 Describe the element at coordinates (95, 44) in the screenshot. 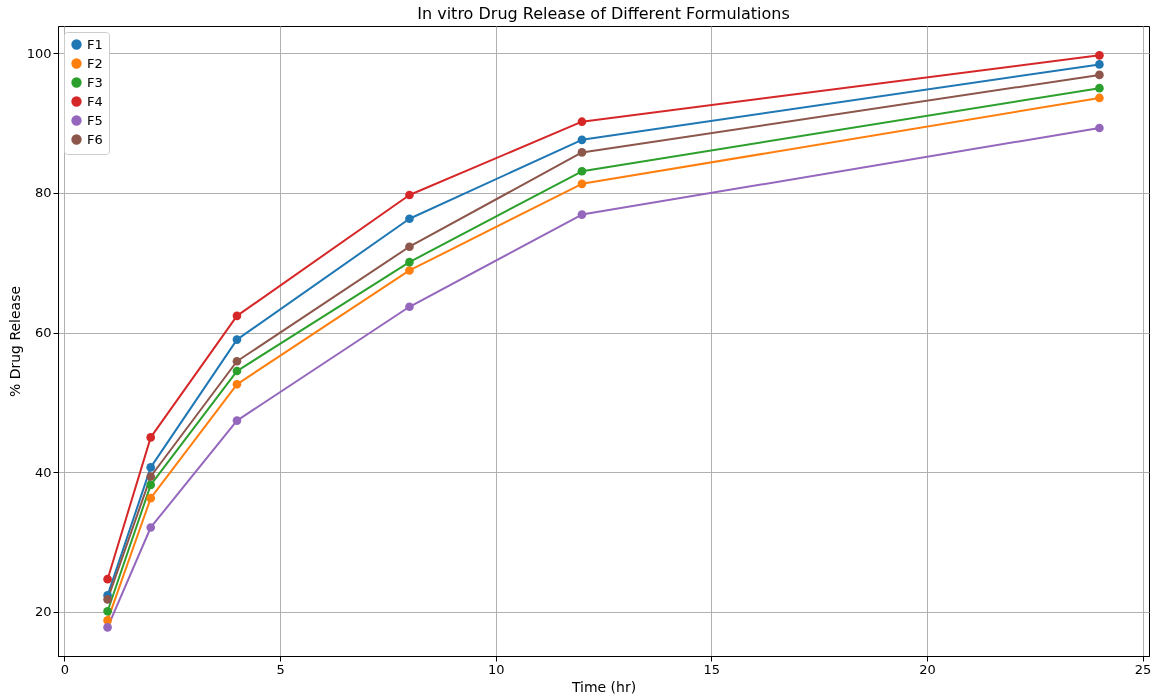

I see `legend-label: F1` at that location.